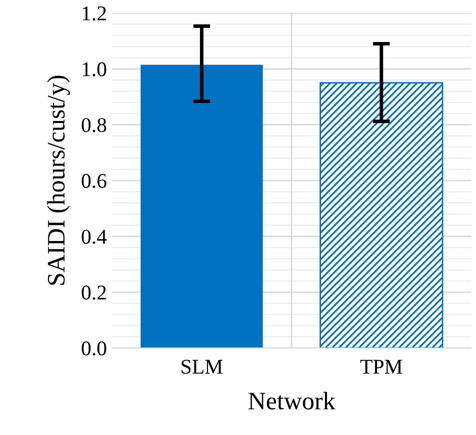  What do you see at coordinates (94, 181) in the screenshot?
I see `y-tick-label: 0.6` at bounding box center [94, 181].